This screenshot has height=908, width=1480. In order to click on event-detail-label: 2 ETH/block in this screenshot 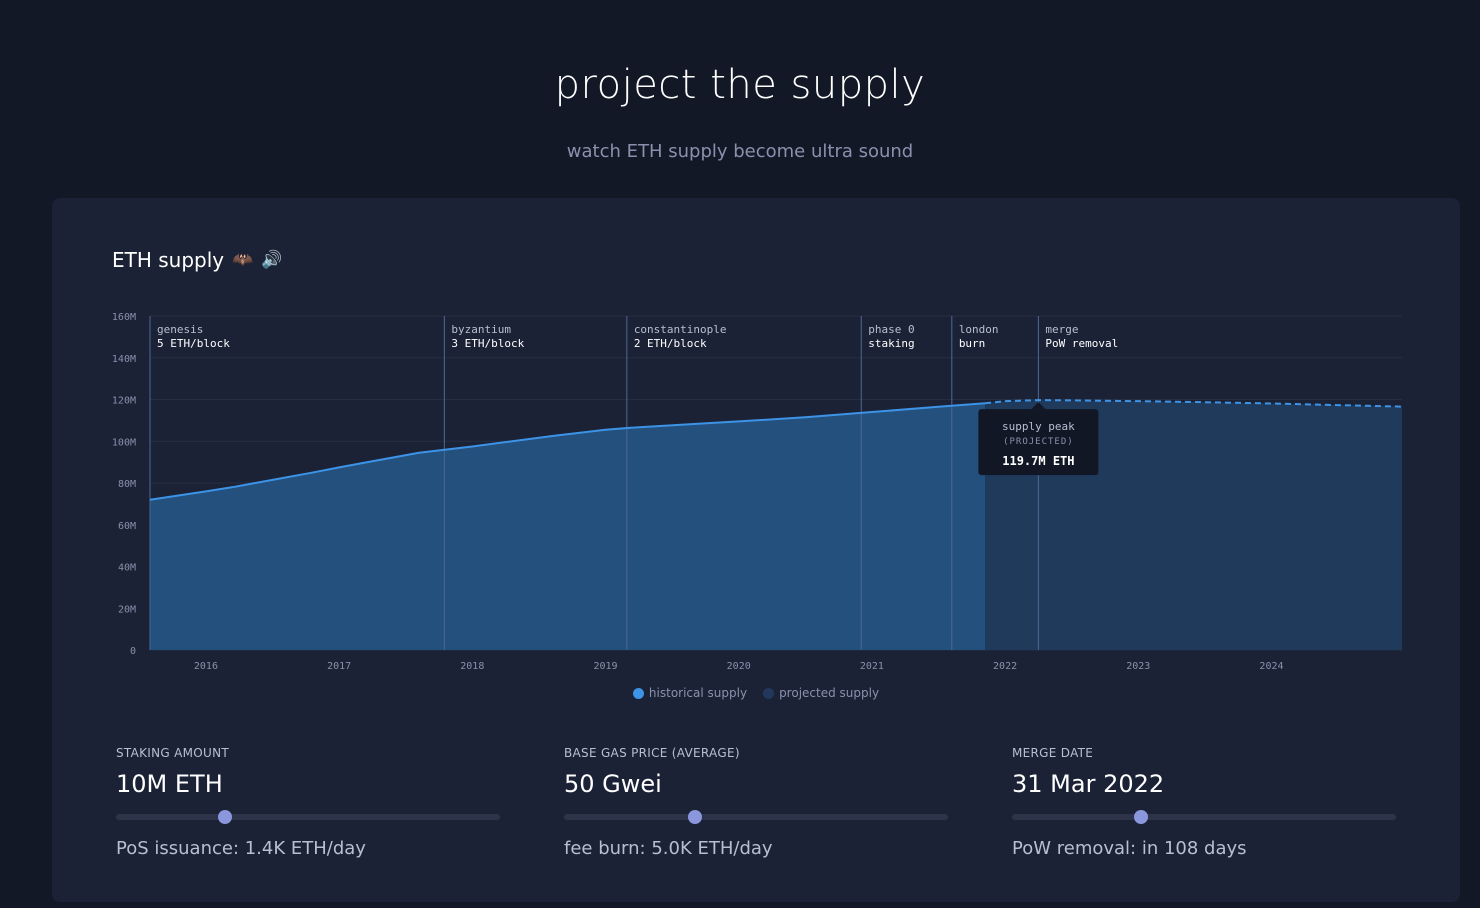, I will do `click(670, 343)`.